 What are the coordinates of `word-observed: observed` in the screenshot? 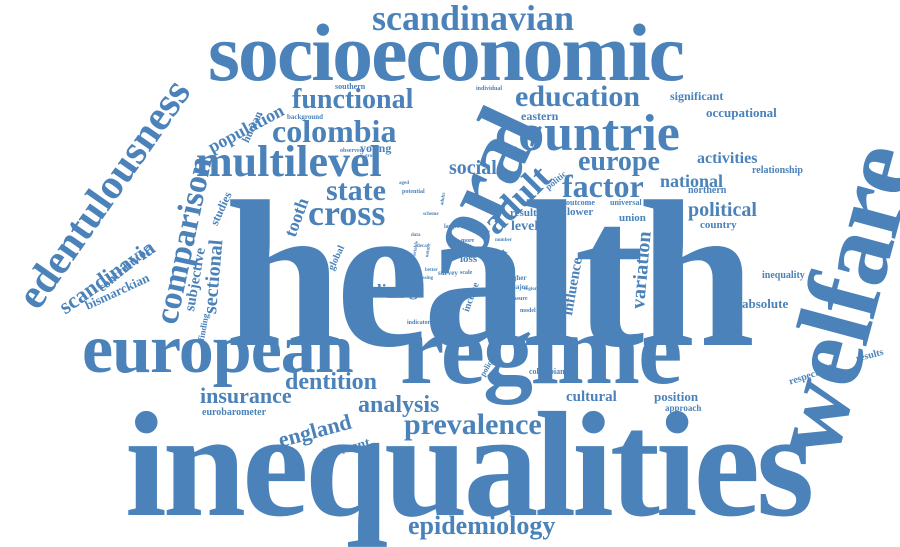 It's located at (351, 151).